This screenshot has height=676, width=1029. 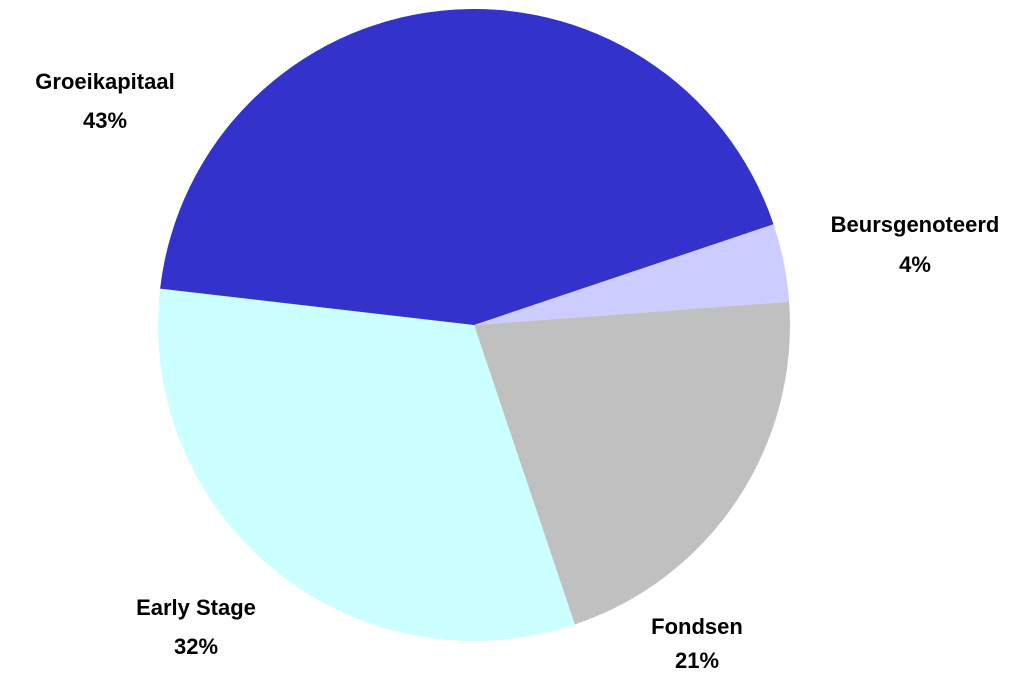 I want to click on slice-label: Fondsen, so click(x=697, y=626).